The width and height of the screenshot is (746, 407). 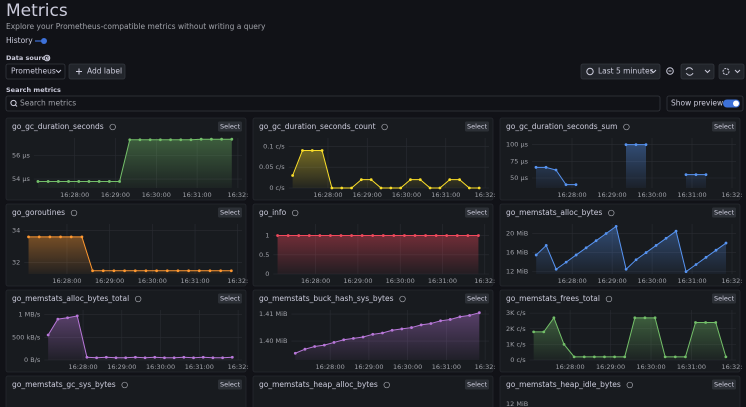 I want to click on y-tick-label: 12 MiB, so click(x=517, y=272).